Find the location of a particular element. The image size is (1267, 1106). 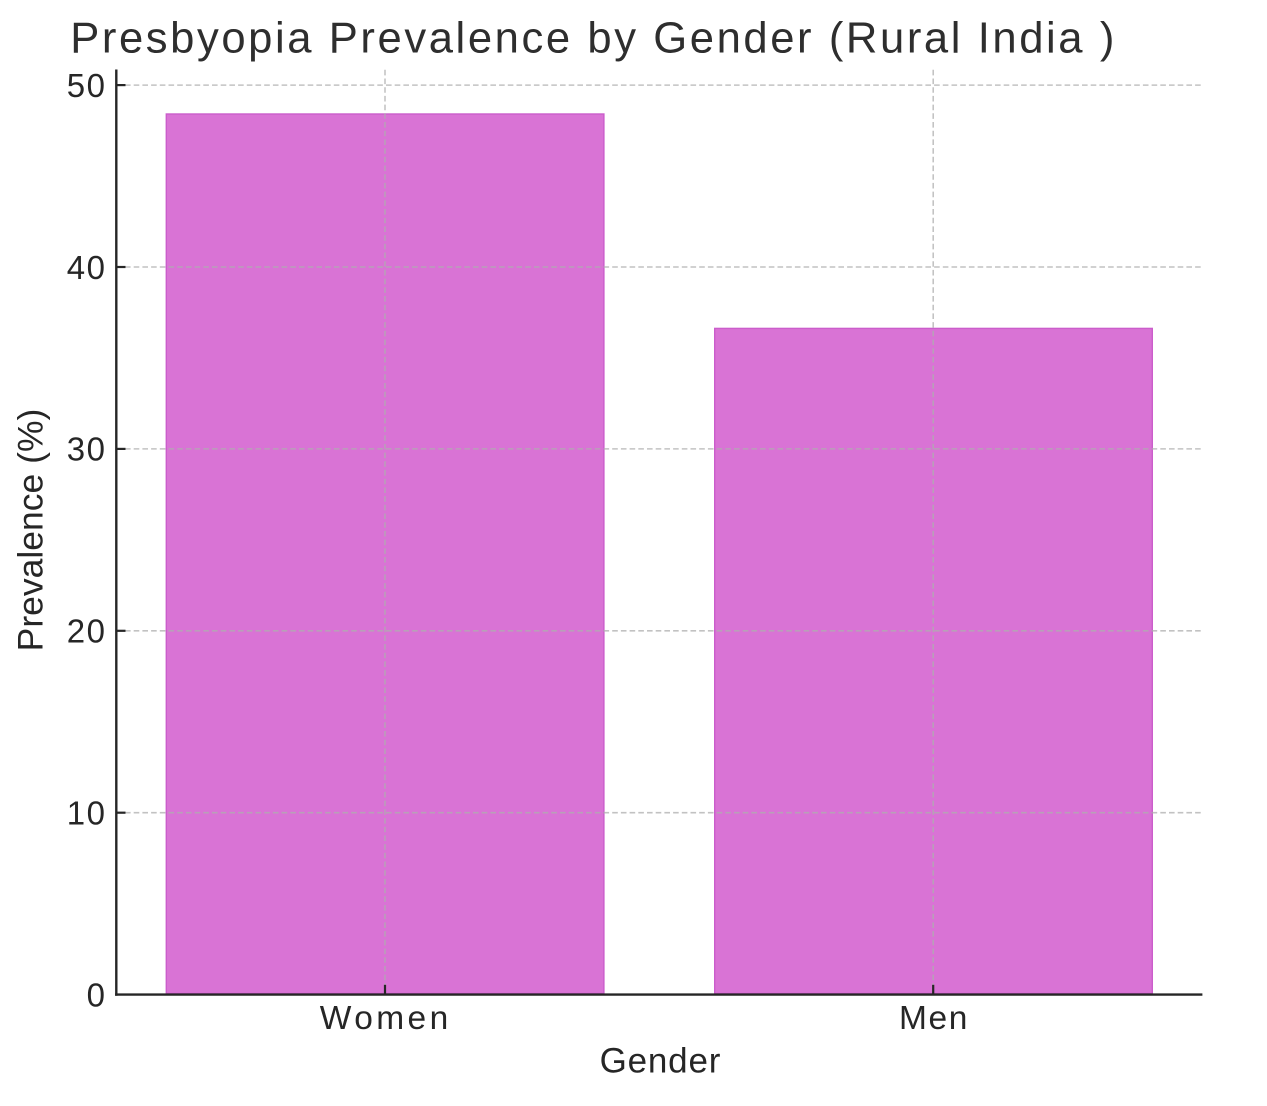

svg-text: 0 is located at coordinates (97, 994).